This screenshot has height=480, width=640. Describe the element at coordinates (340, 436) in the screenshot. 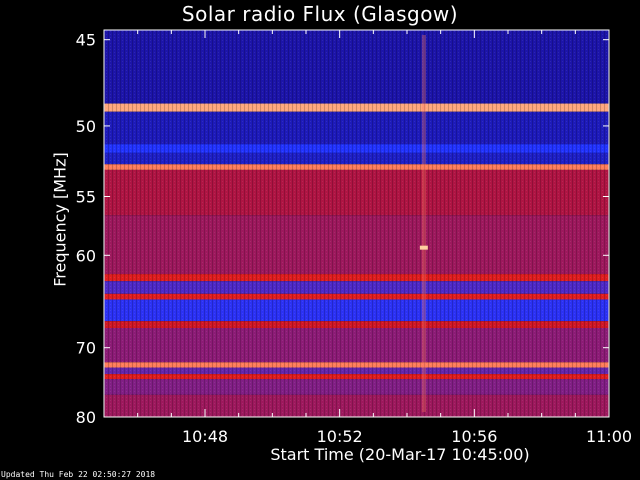

I see `x-tick-label-1: 10:52` at that location.